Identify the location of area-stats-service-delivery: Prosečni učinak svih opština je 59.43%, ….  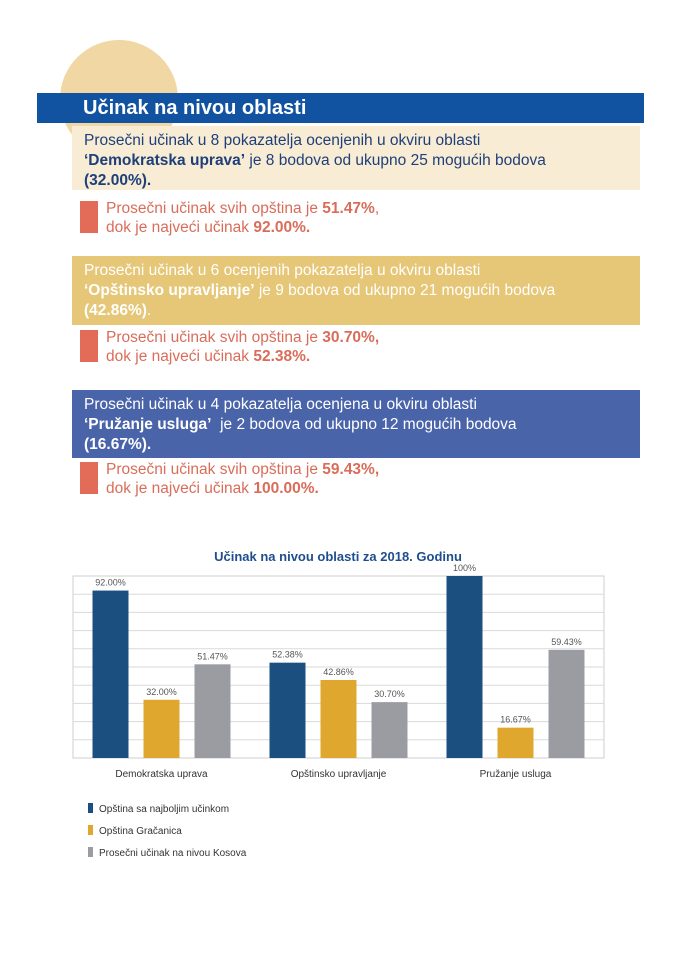
(229, 479).